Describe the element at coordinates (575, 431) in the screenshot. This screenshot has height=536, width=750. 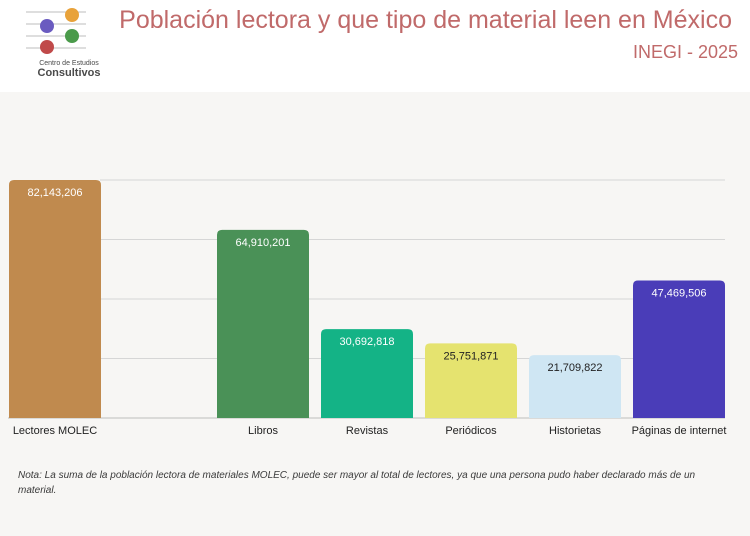
I see `category-label-4: Historietas` at that location.